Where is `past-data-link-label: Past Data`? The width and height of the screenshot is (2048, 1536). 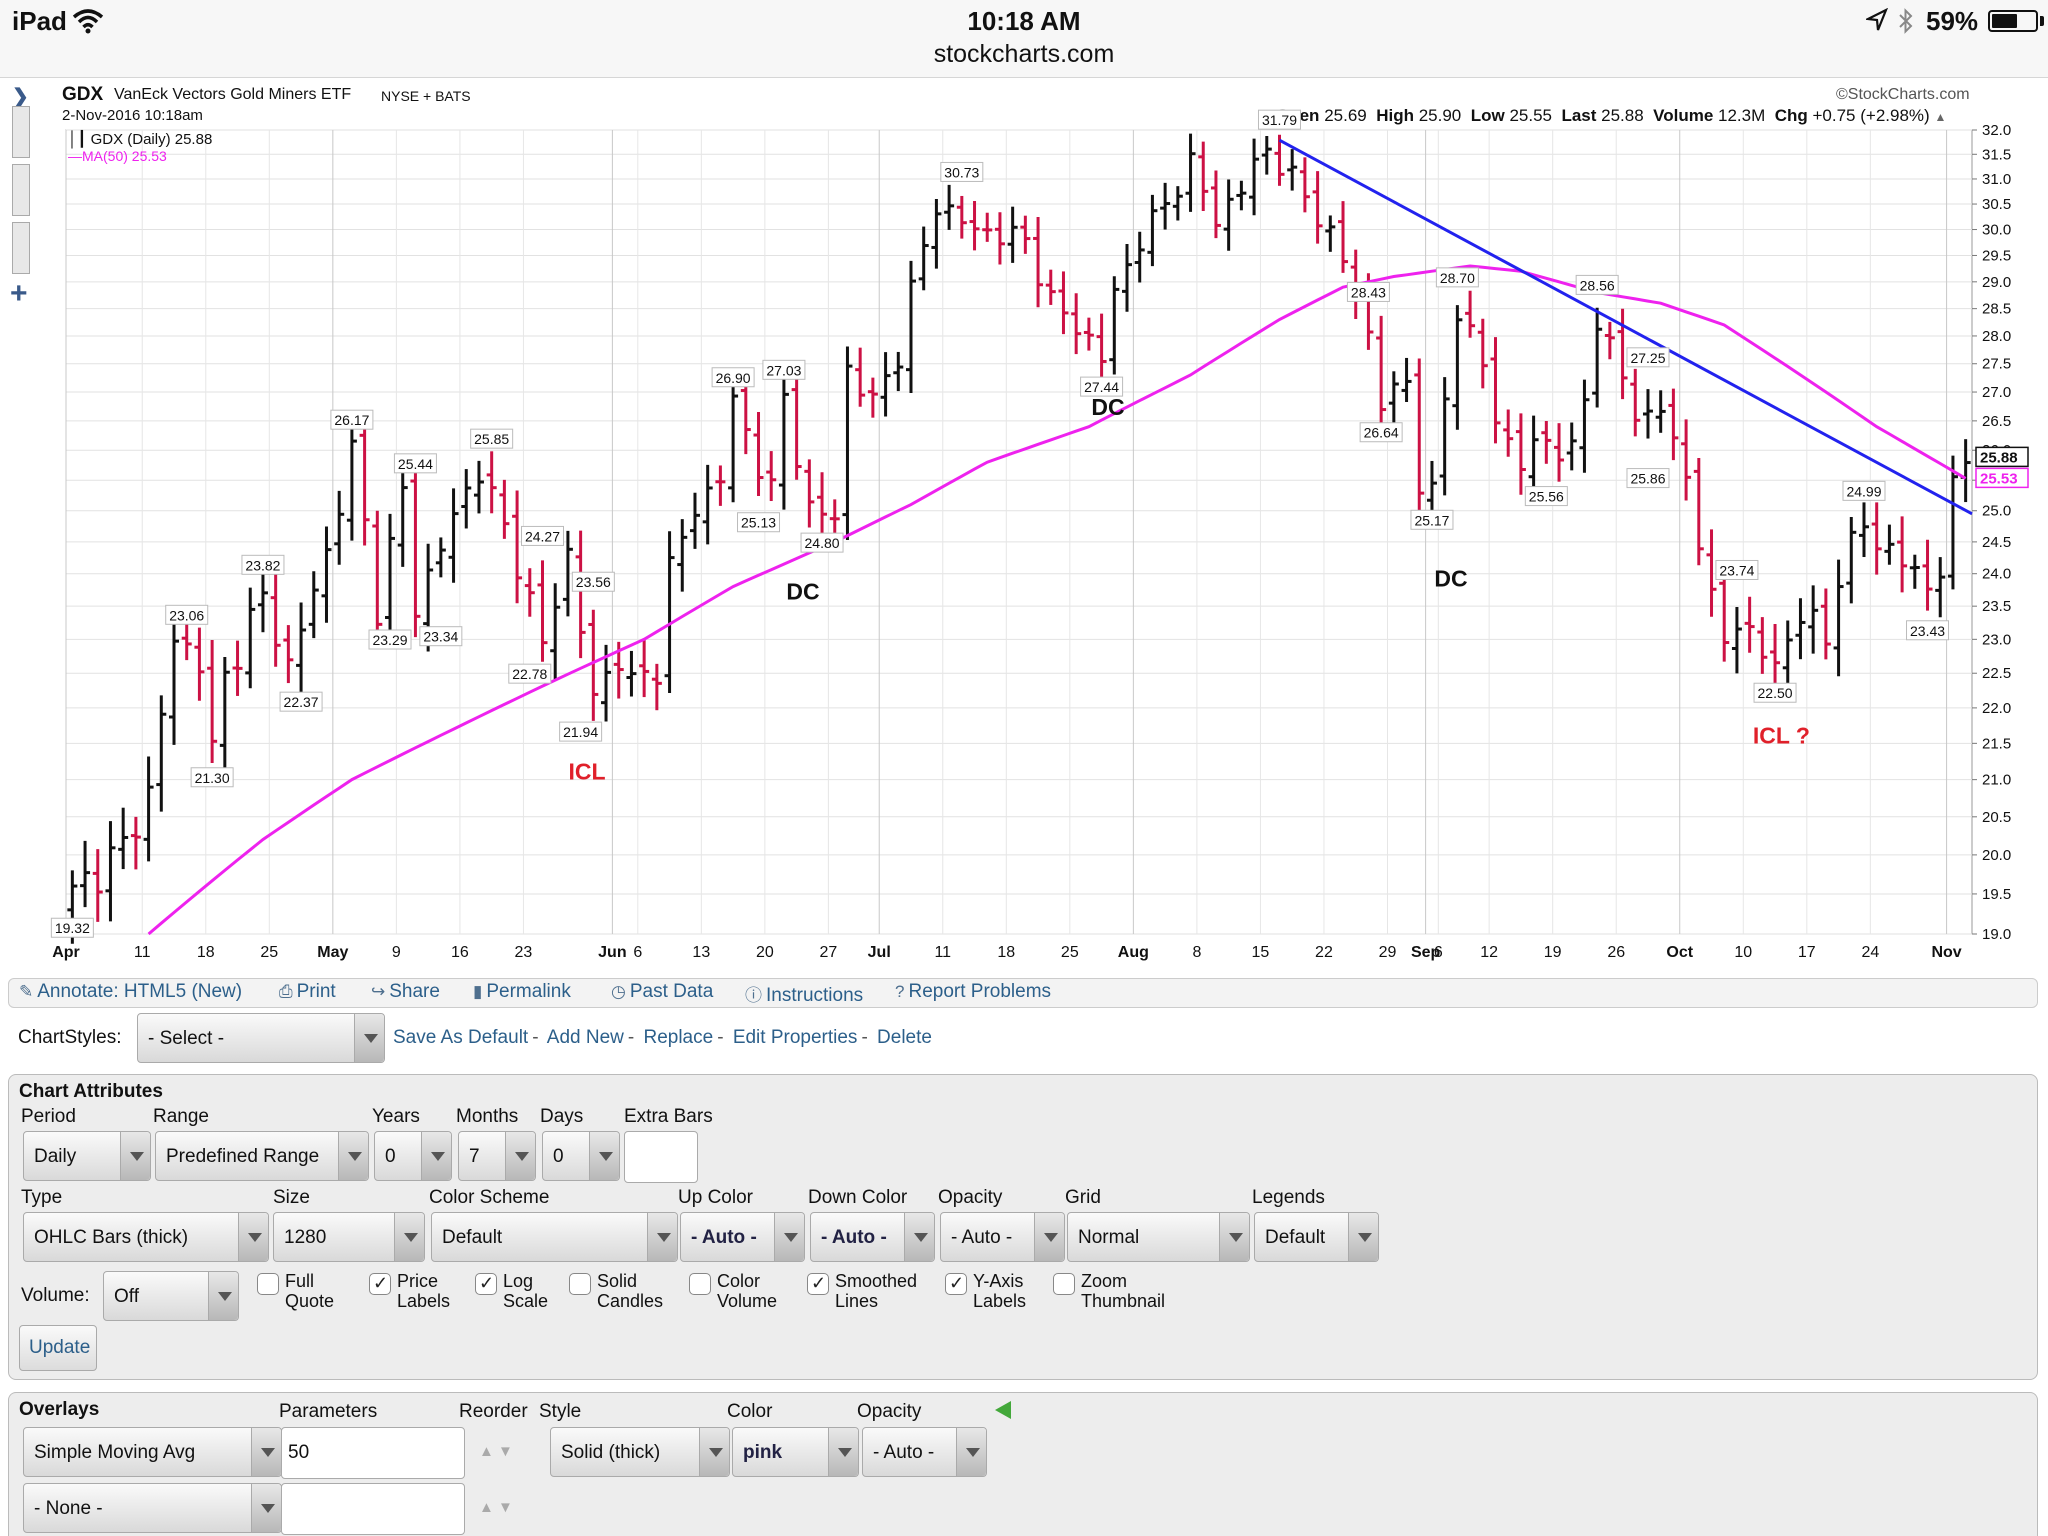 past-data-link-label: Past Data is located at coordinates (671, 991).